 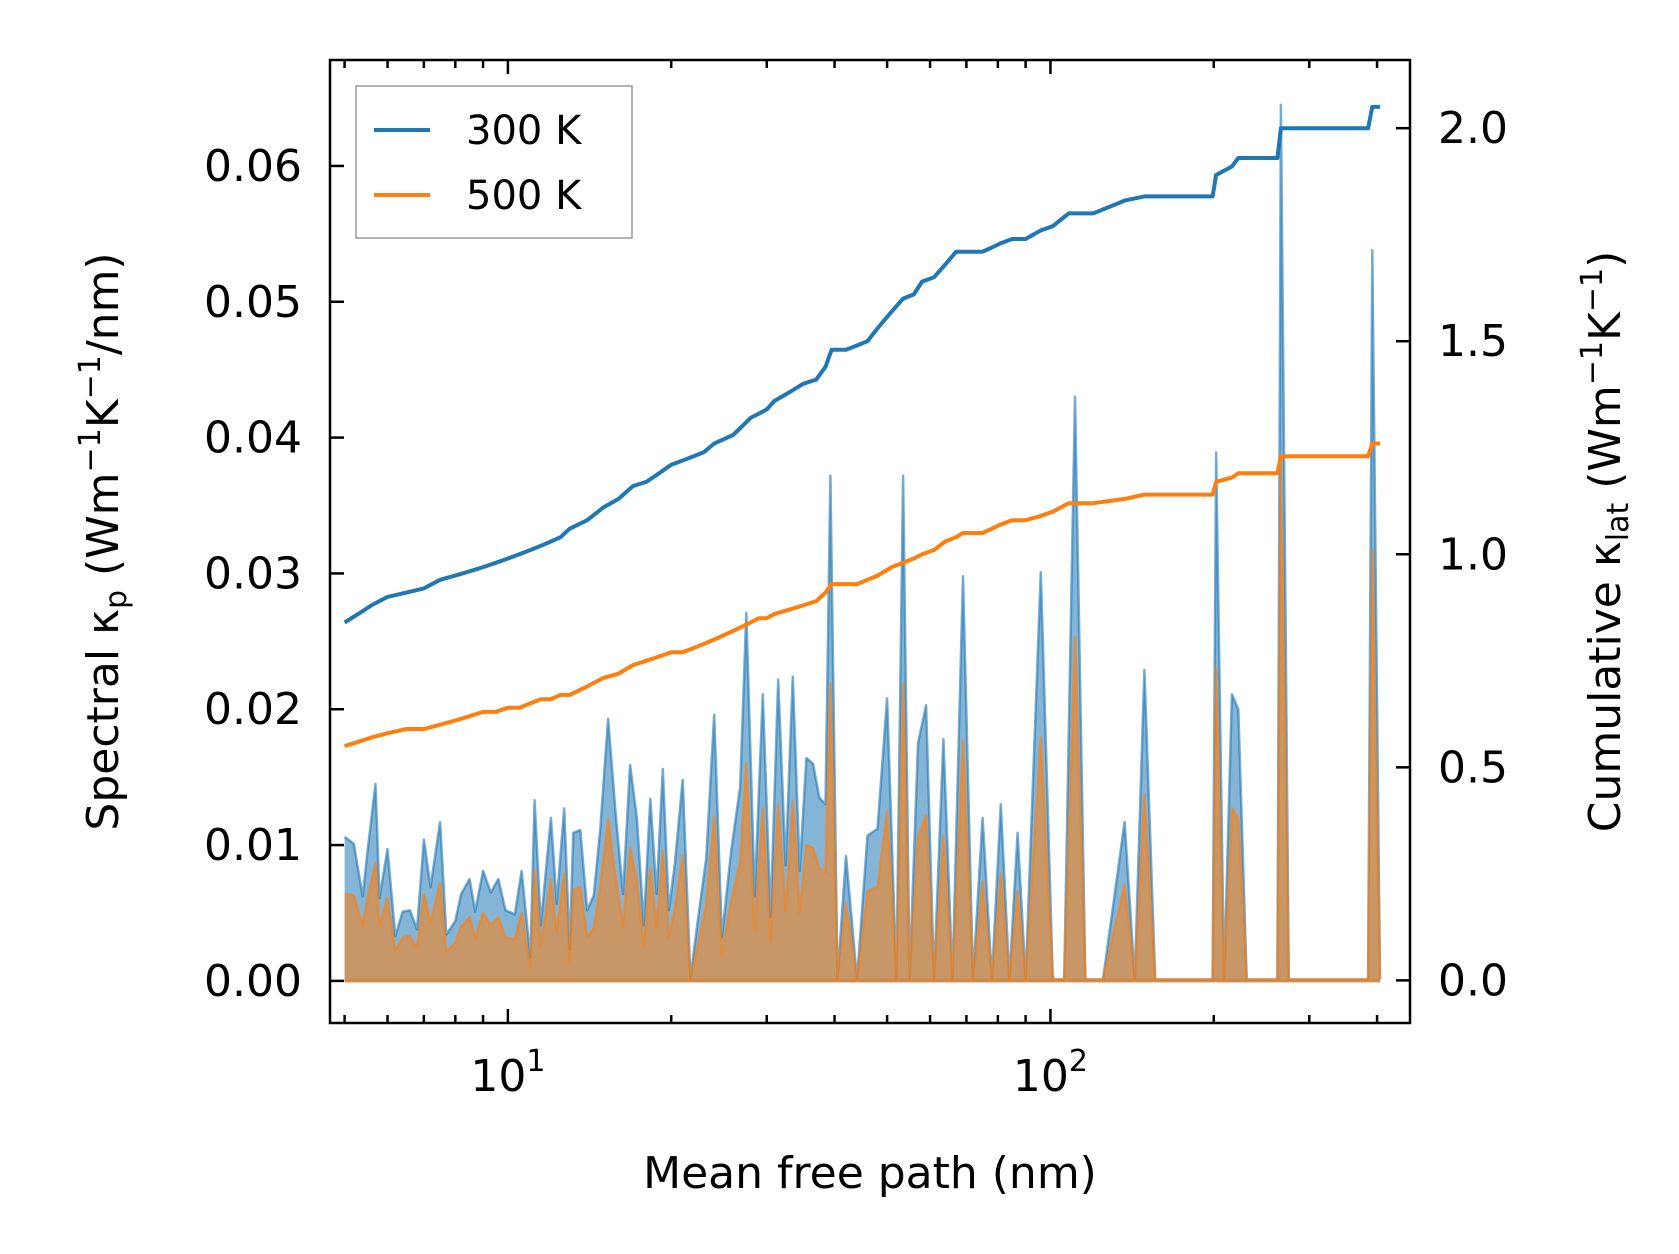 I want to click on y-right-tick-label: 2.0, so click(x=1473, y=128).